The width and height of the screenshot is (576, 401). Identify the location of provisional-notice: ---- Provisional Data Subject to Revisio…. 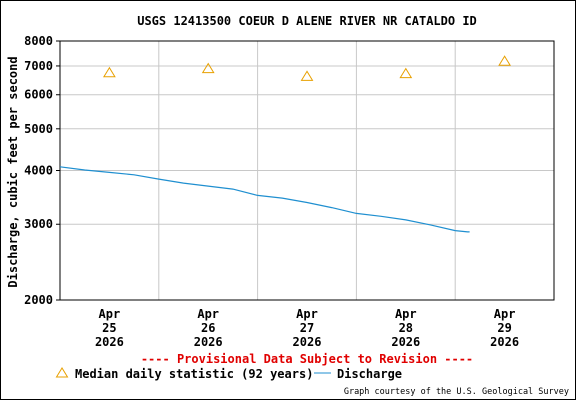
(307, 359).